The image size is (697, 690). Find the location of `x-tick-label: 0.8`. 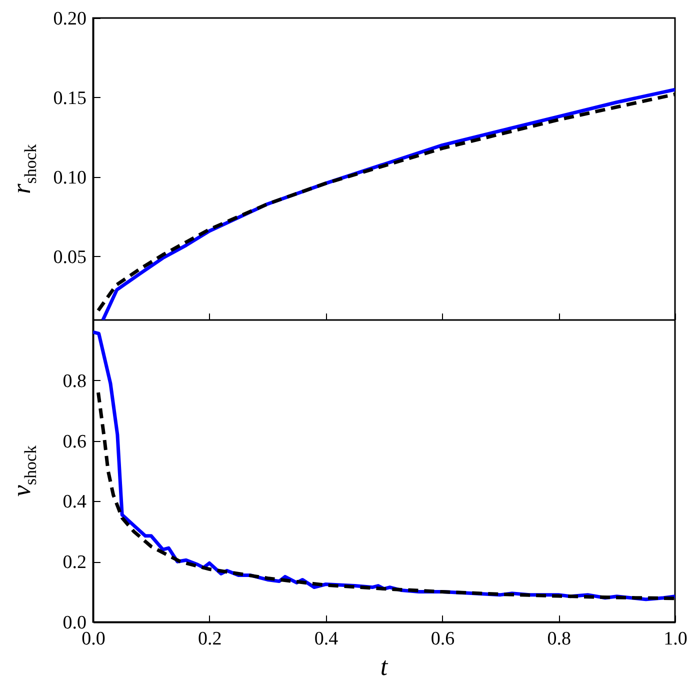

x-tick-label: 0.8 is located at coordinates (559, 639).